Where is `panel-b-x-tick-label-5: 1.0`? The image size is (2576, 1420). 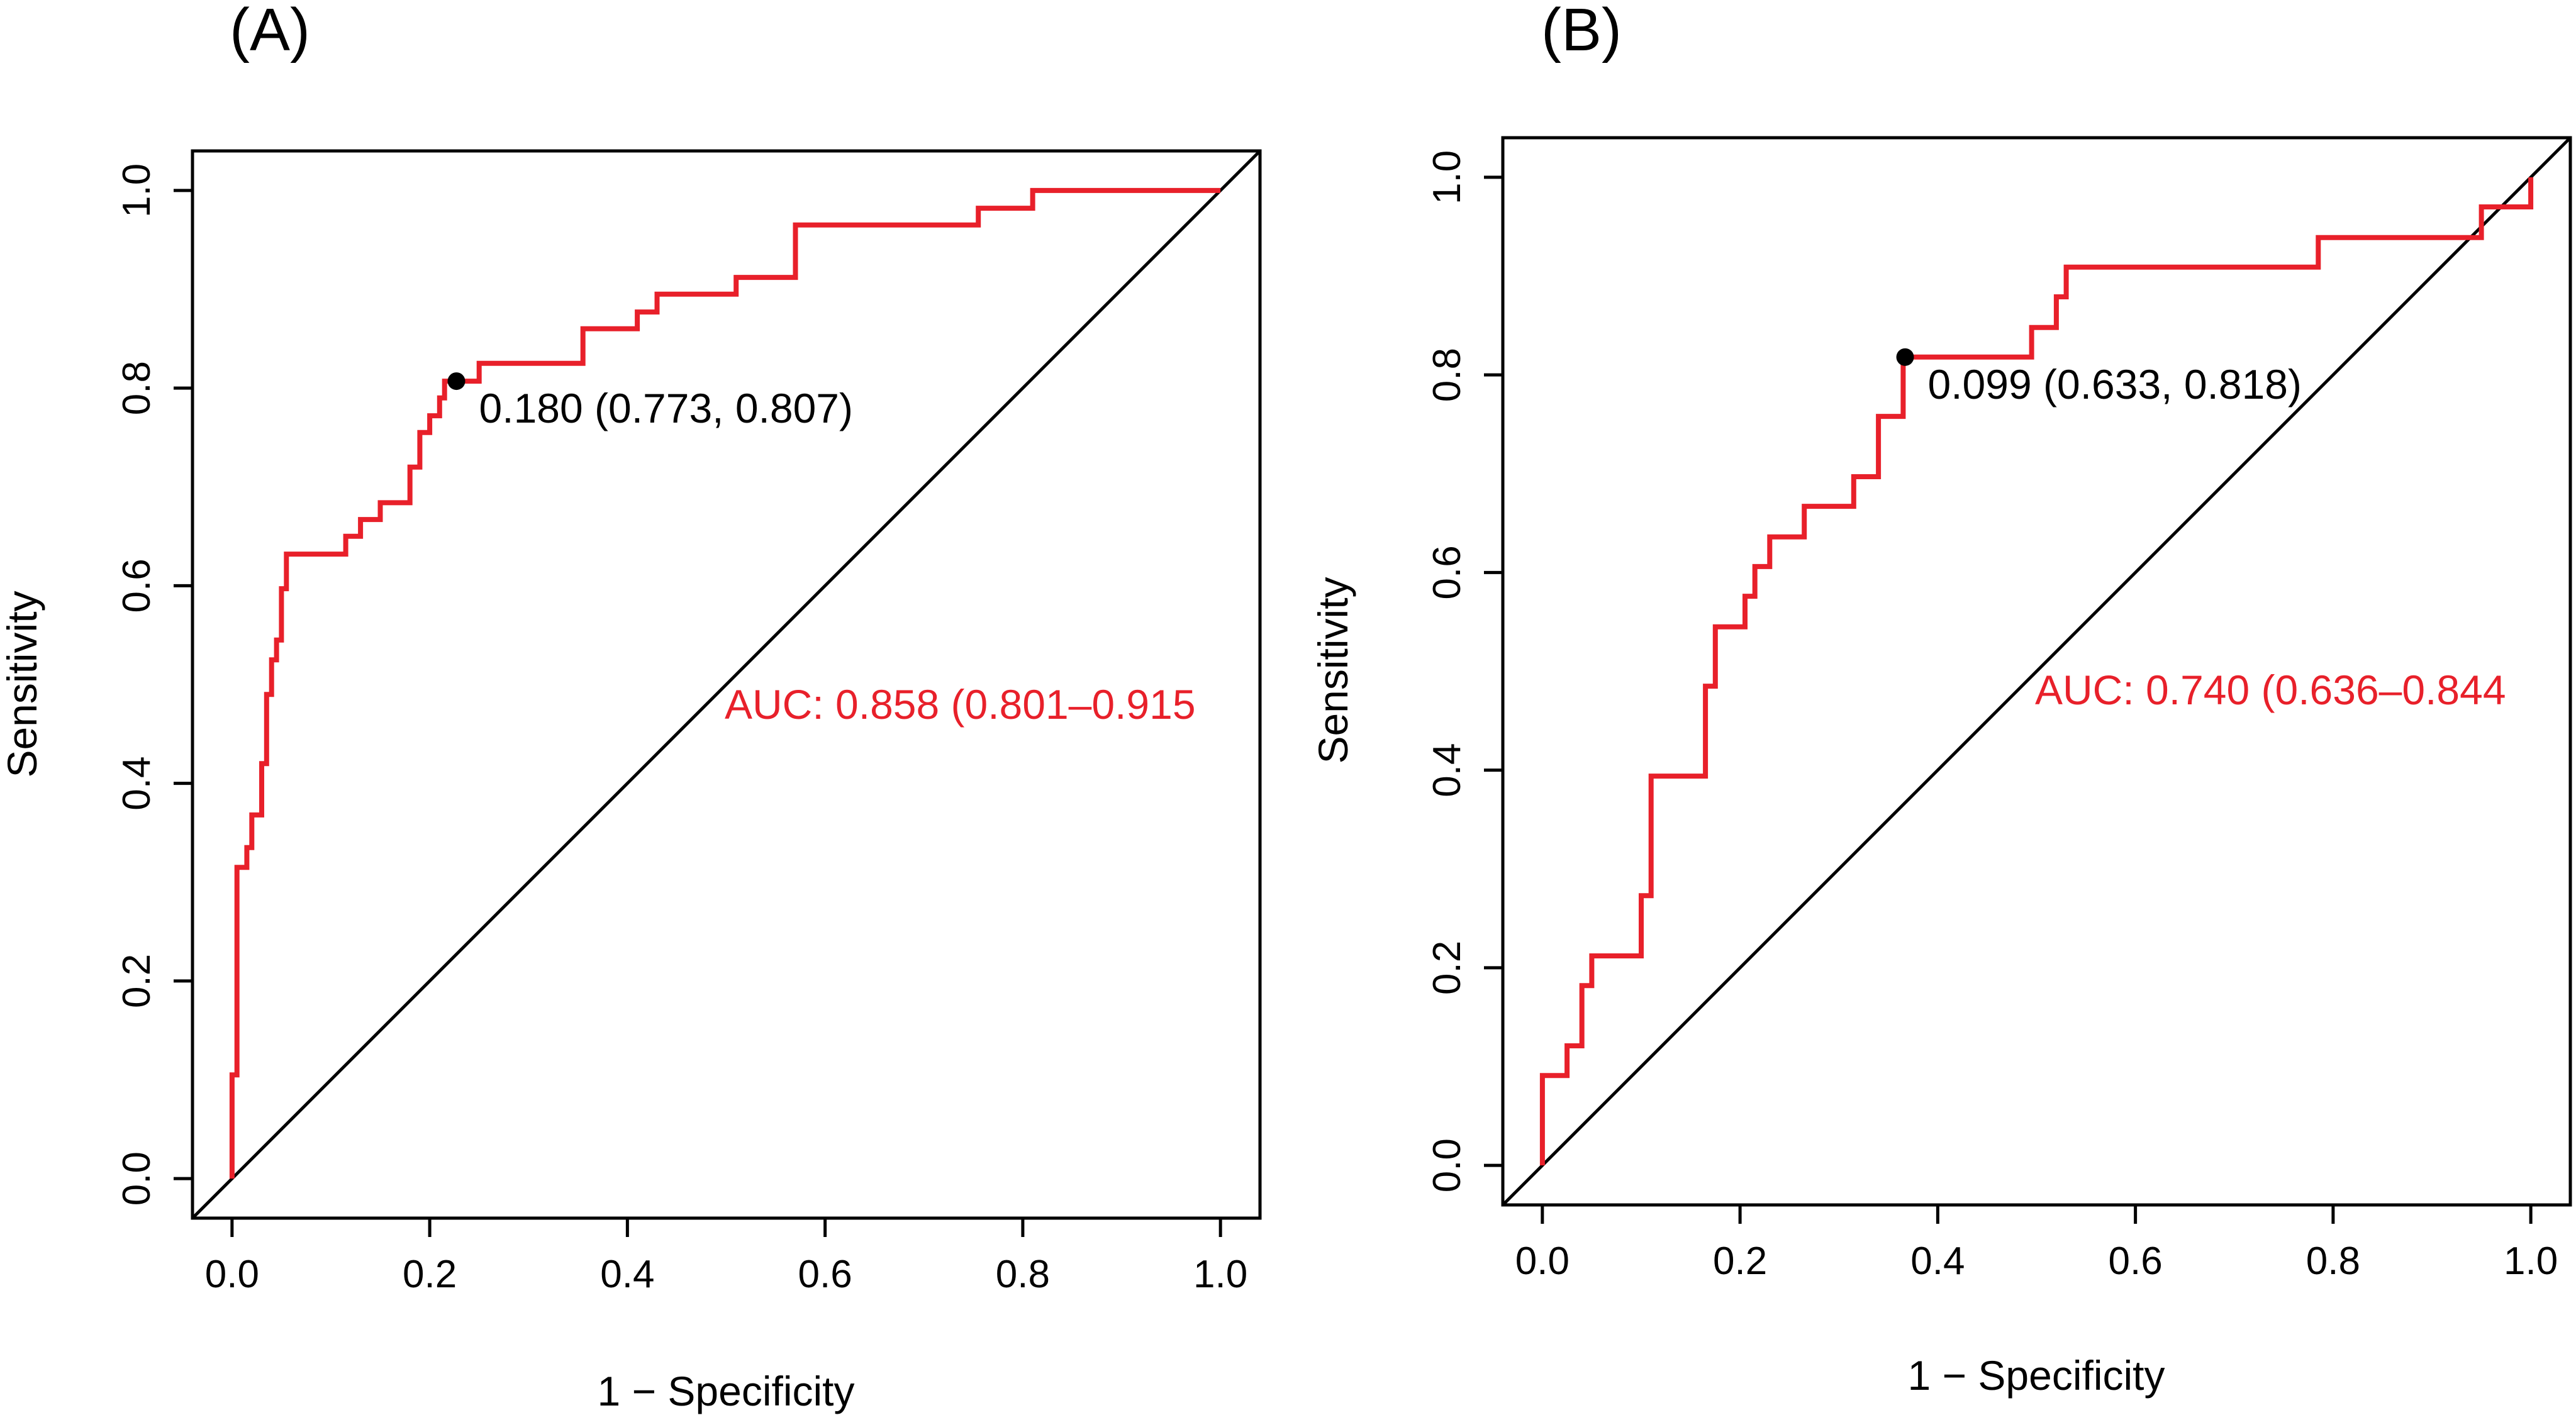
panel-b-x-tick-label-5: 1.0 is located at coordinates (2531, 1261).